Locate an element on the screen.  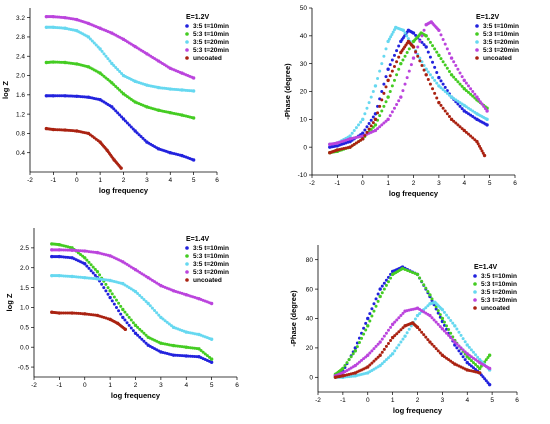
legend-entry: 5:3 t=20min is located at coordinates (499, 300).